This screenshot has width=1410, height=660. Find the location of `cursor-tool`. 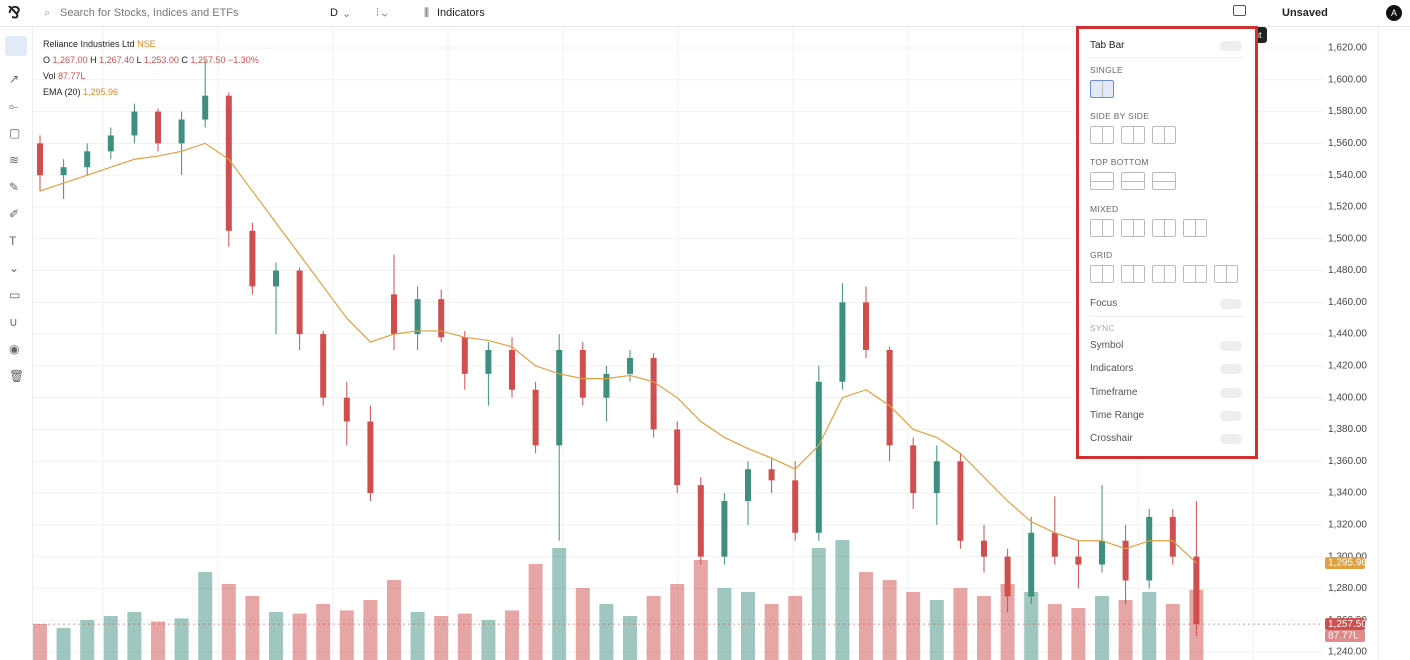

cursor-tool is located at coordinates (16, 46).